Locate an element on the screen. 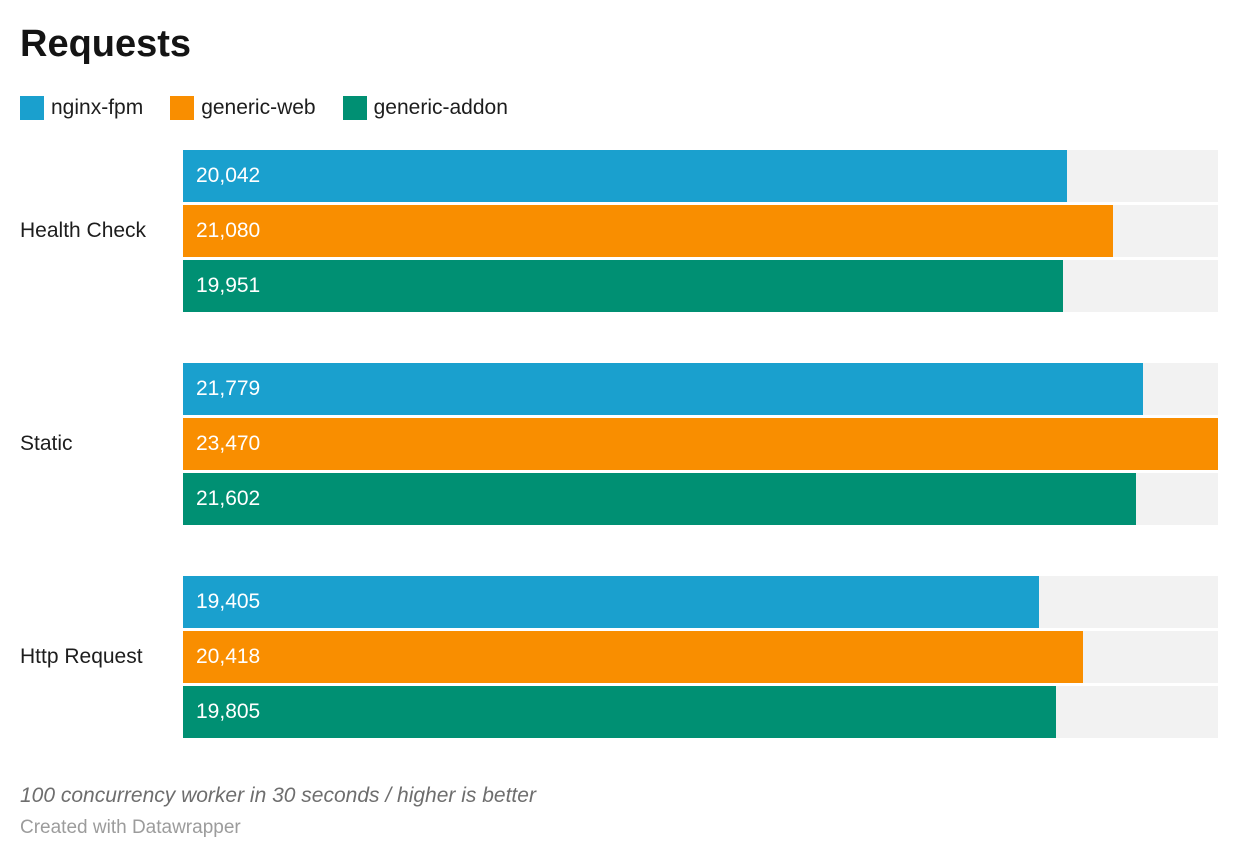  bar-value-label: 20,042 is located at coordinates (228, 175).